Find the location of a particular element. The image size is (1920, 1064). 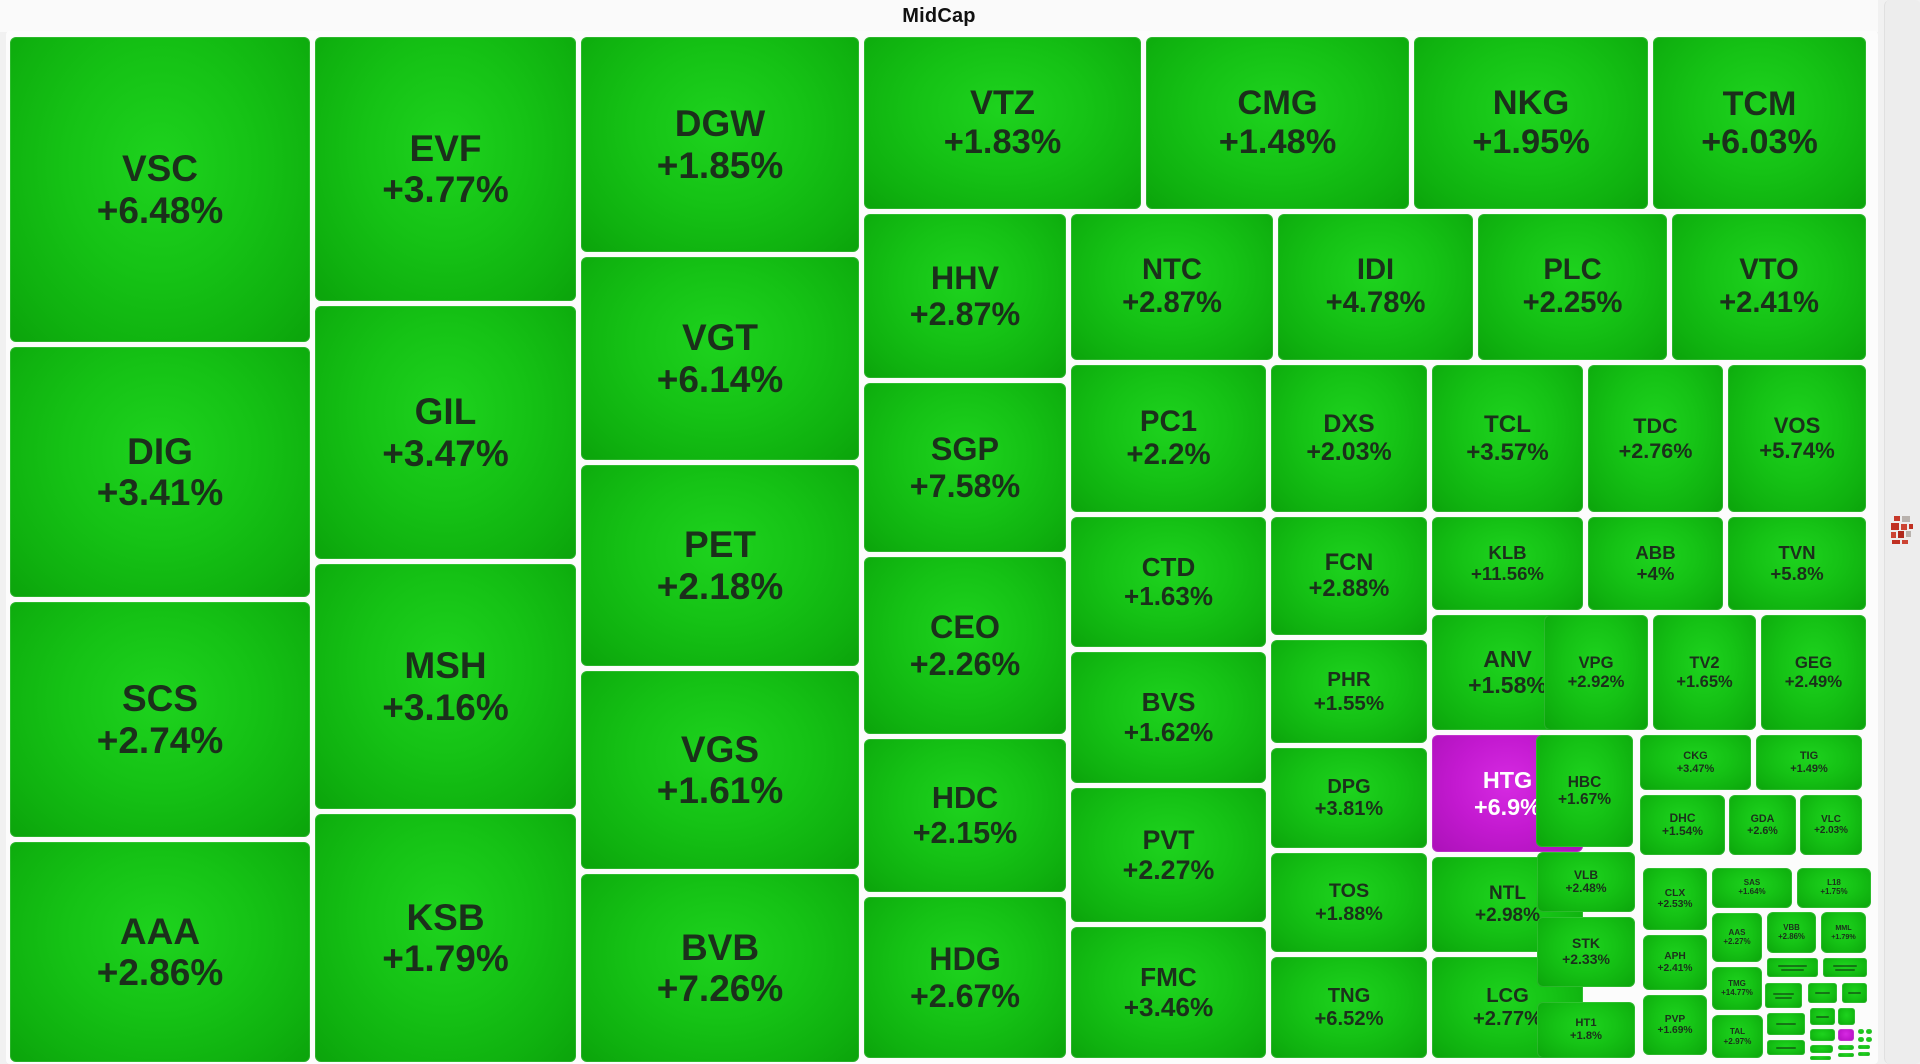

treemap-cell-TMG: TMG +14.77% is located at coordinates (1737, 988).